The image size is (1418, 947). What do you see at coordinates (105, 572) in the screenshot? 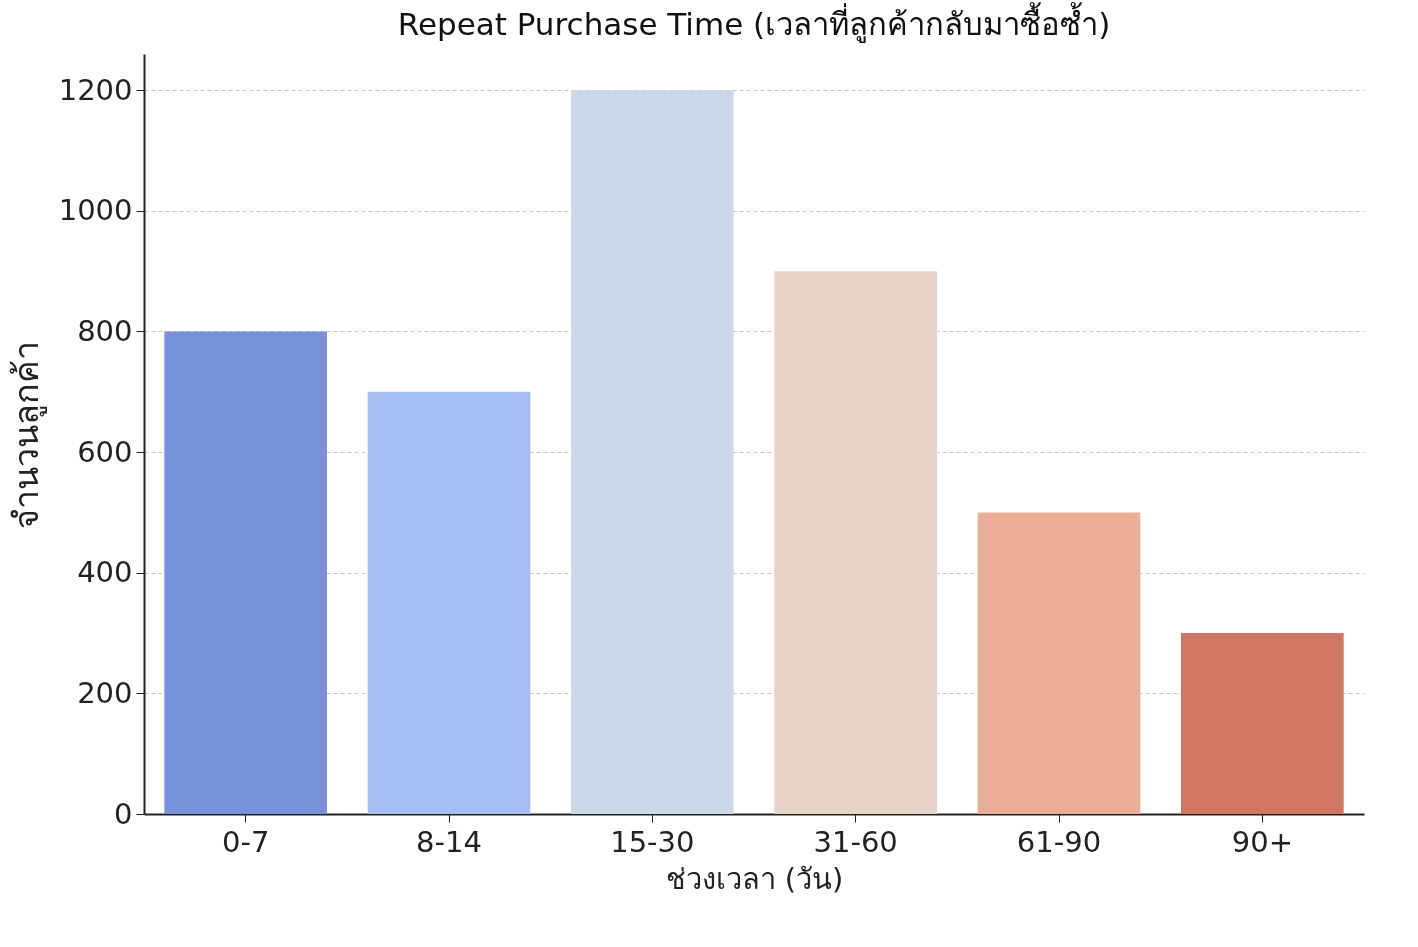
I see `y-tick-label: 400` at bounding box center [105, 572].